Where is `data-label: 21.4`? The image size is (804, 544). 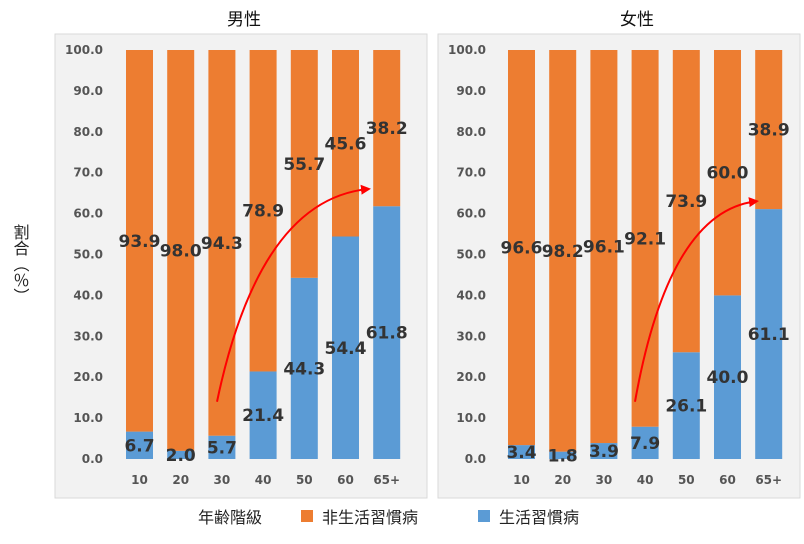 data-label: 21.4 is located at coordinates (263, 416).